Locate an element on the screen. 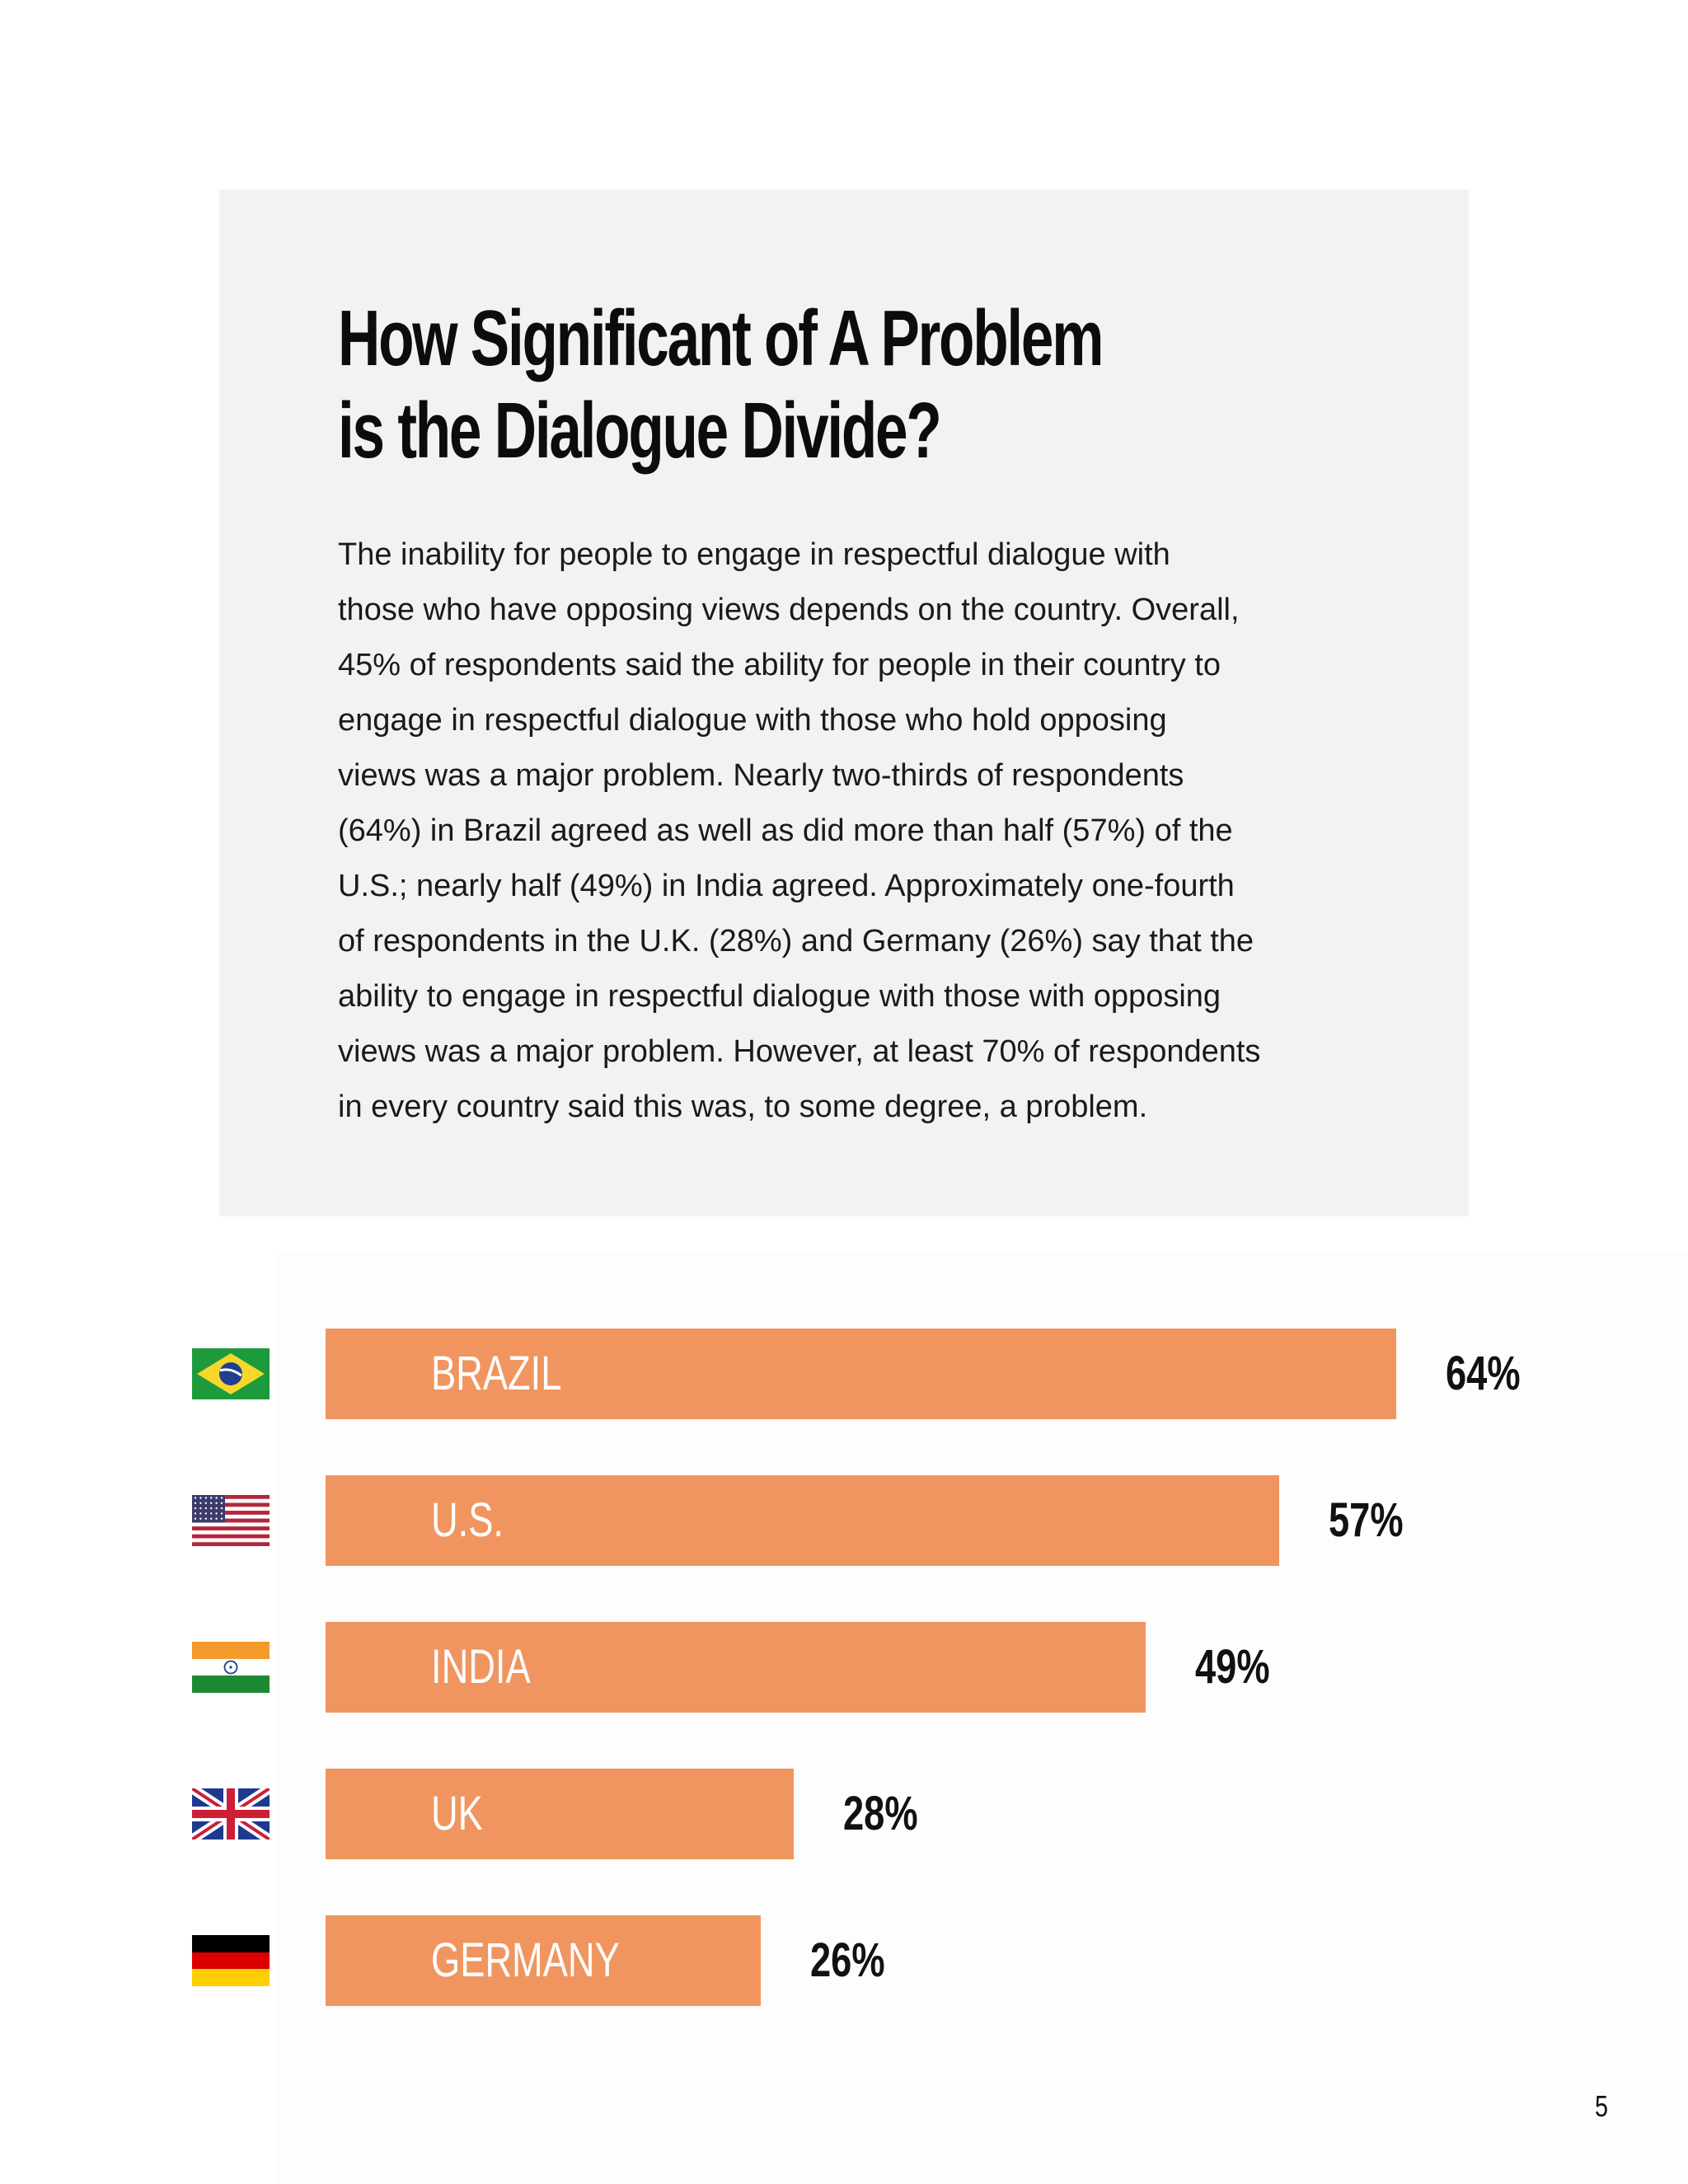 The height and width of the screenshot is (2184, 1688). page-number: 5 is located at coordinates (1602, 2106).